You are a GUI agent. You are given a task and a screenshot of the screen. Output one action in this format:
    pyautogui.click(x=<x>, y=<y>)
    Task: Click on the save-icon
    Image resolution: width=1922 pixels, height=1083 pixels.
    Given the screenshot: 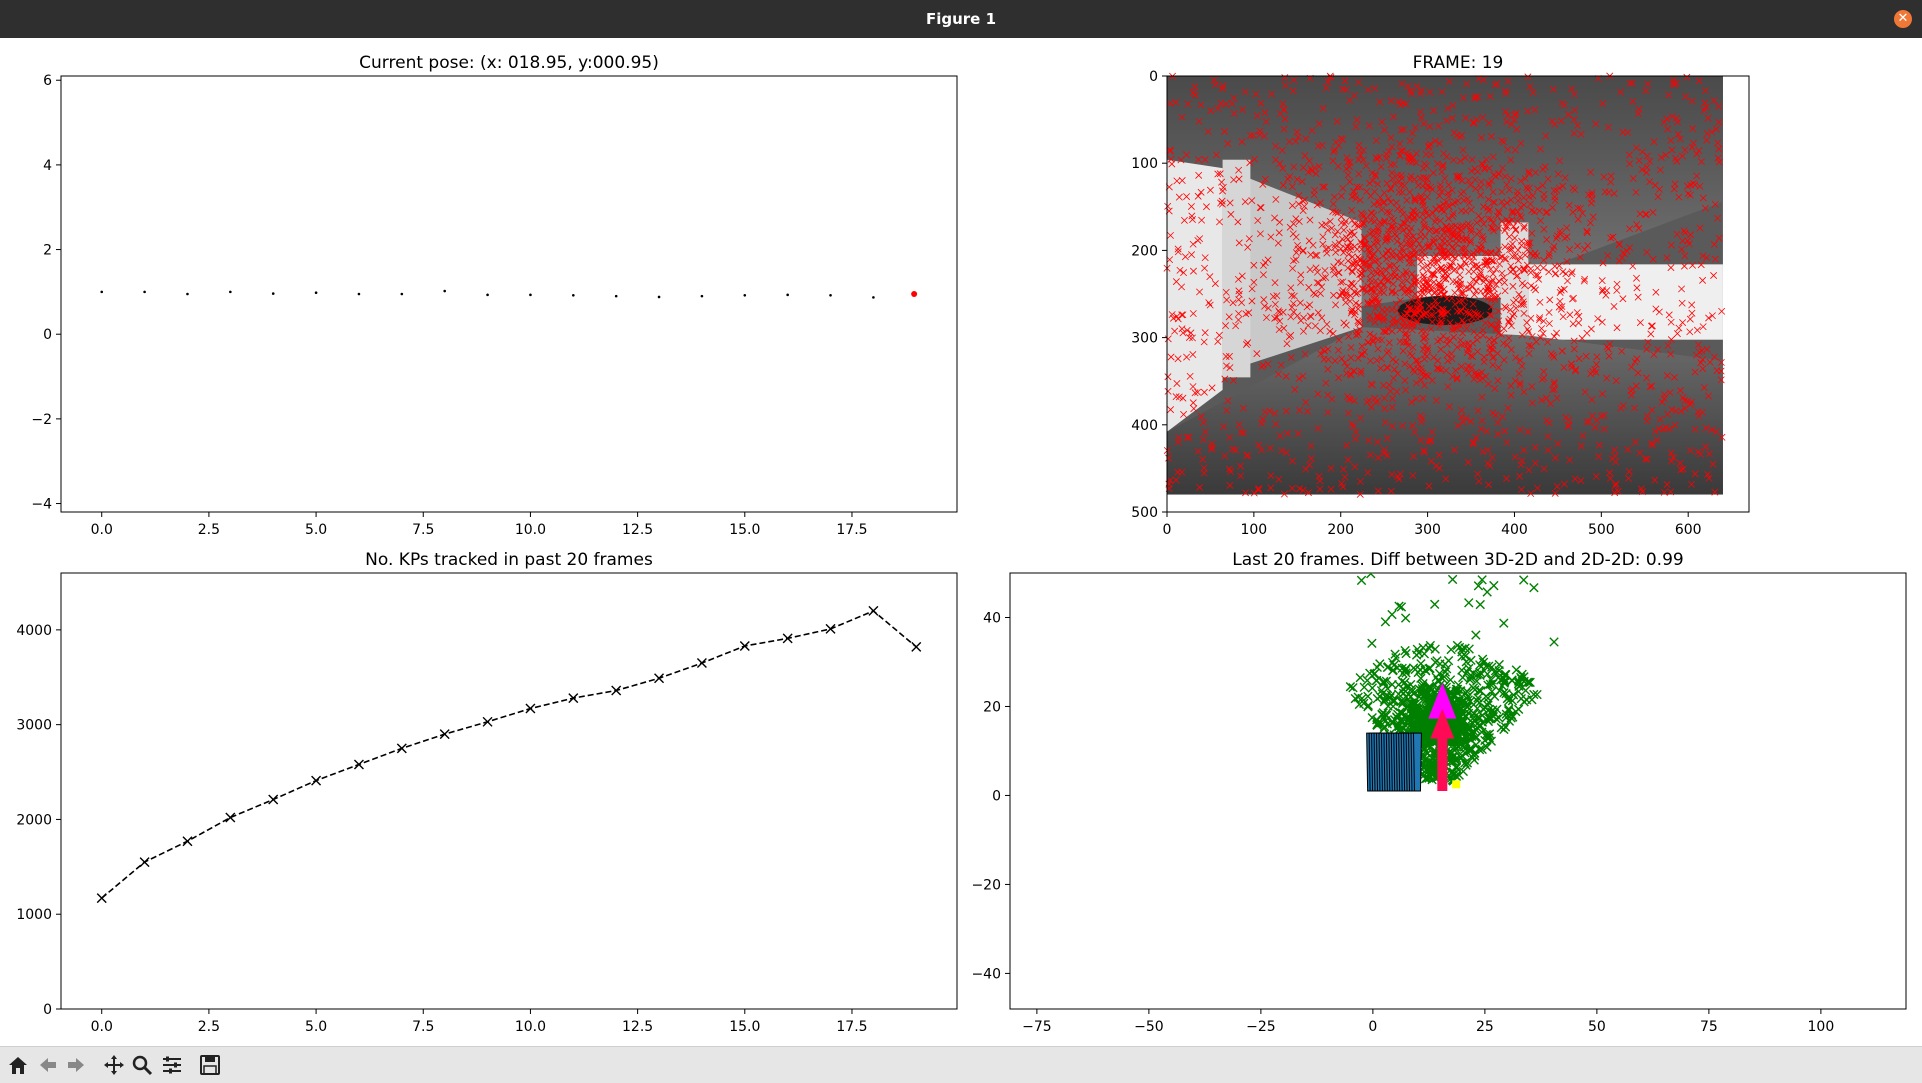 What is the action you would take?
    pyautogui.click(x=210, y=1065)
    